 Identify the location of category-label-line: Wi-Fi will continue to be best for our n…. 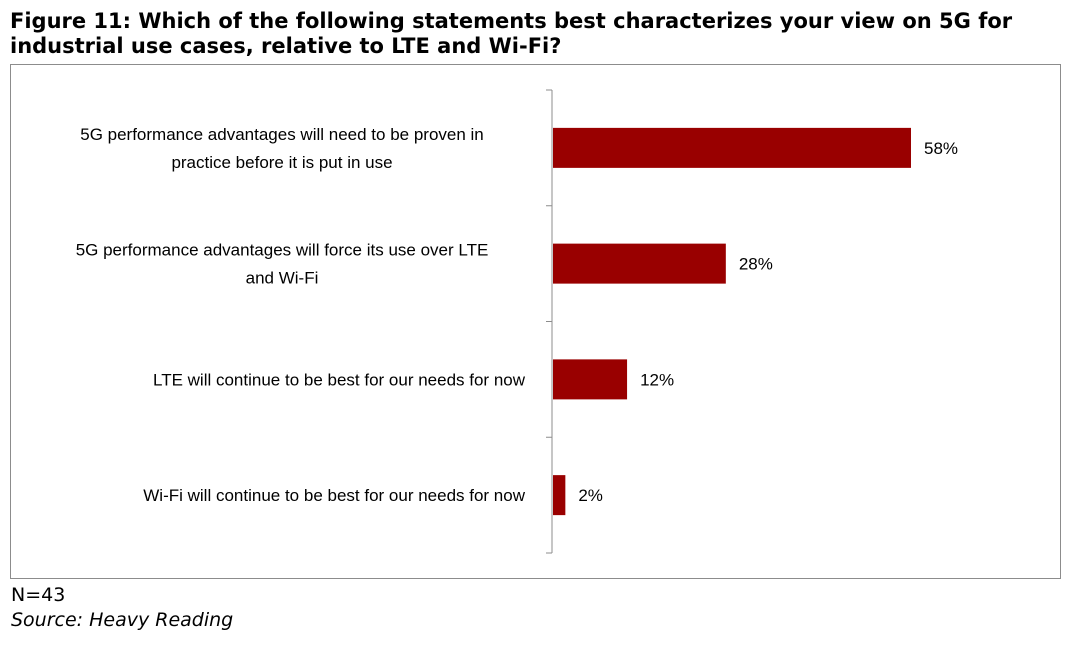
(334, 495).